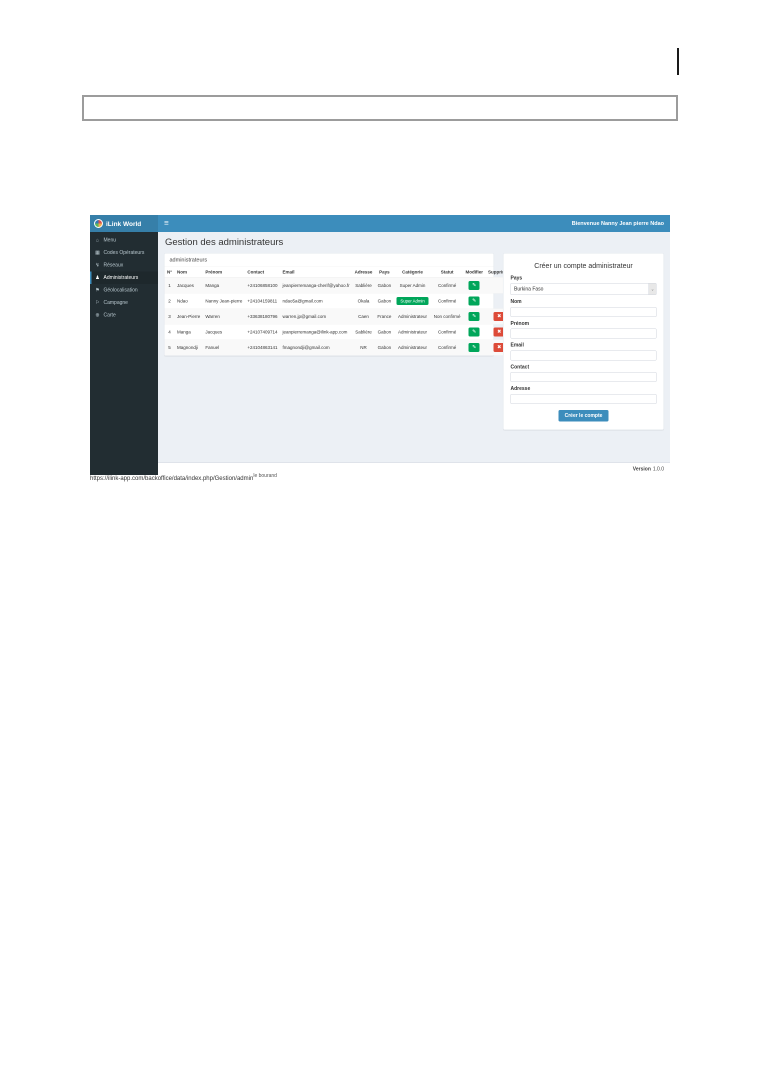 Image resolution: width=761 pixels, height=1075 pixels. What do you see at coordinates (363, 316) in the screenshot?
I see `cell-adresse: Caen` at bounding box center [363, 316].